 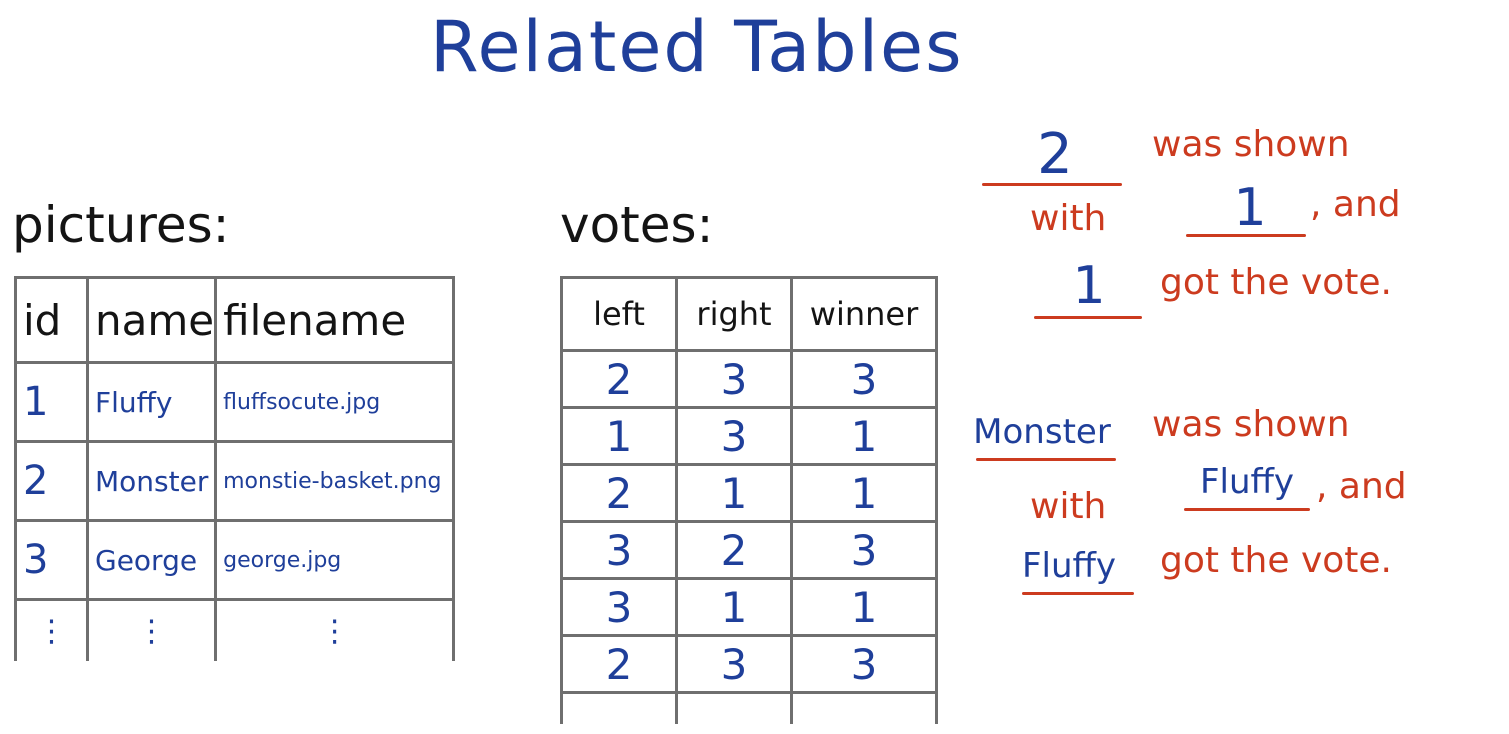 I want to click on table-cell: George, so click(x=151, y=560).